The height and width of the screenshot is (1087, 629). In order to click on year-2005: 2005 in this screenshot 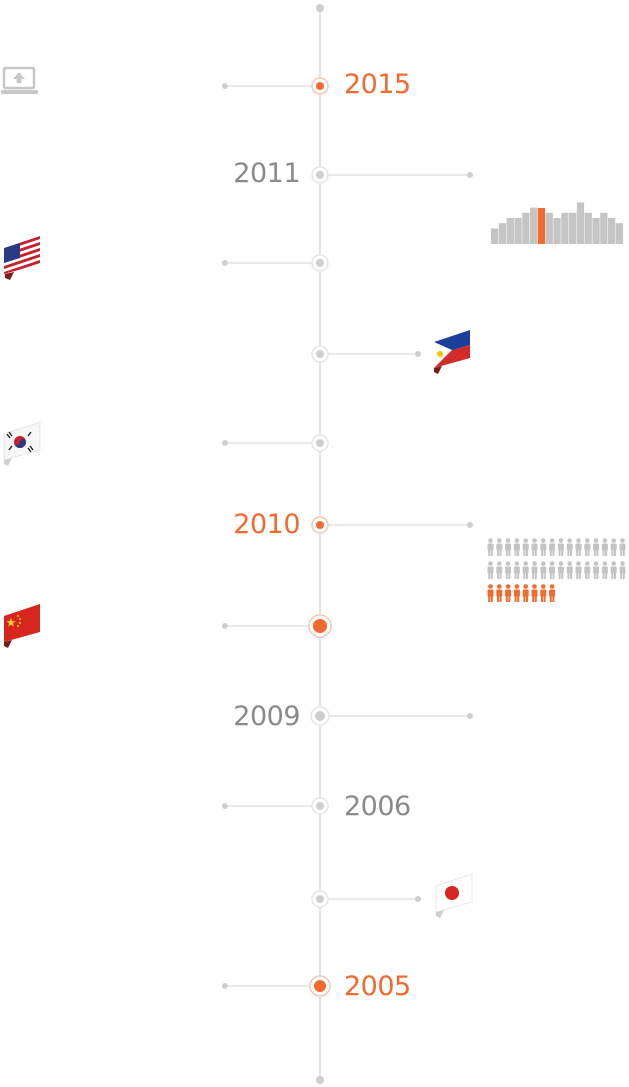, I will do `click(377, 986)`.